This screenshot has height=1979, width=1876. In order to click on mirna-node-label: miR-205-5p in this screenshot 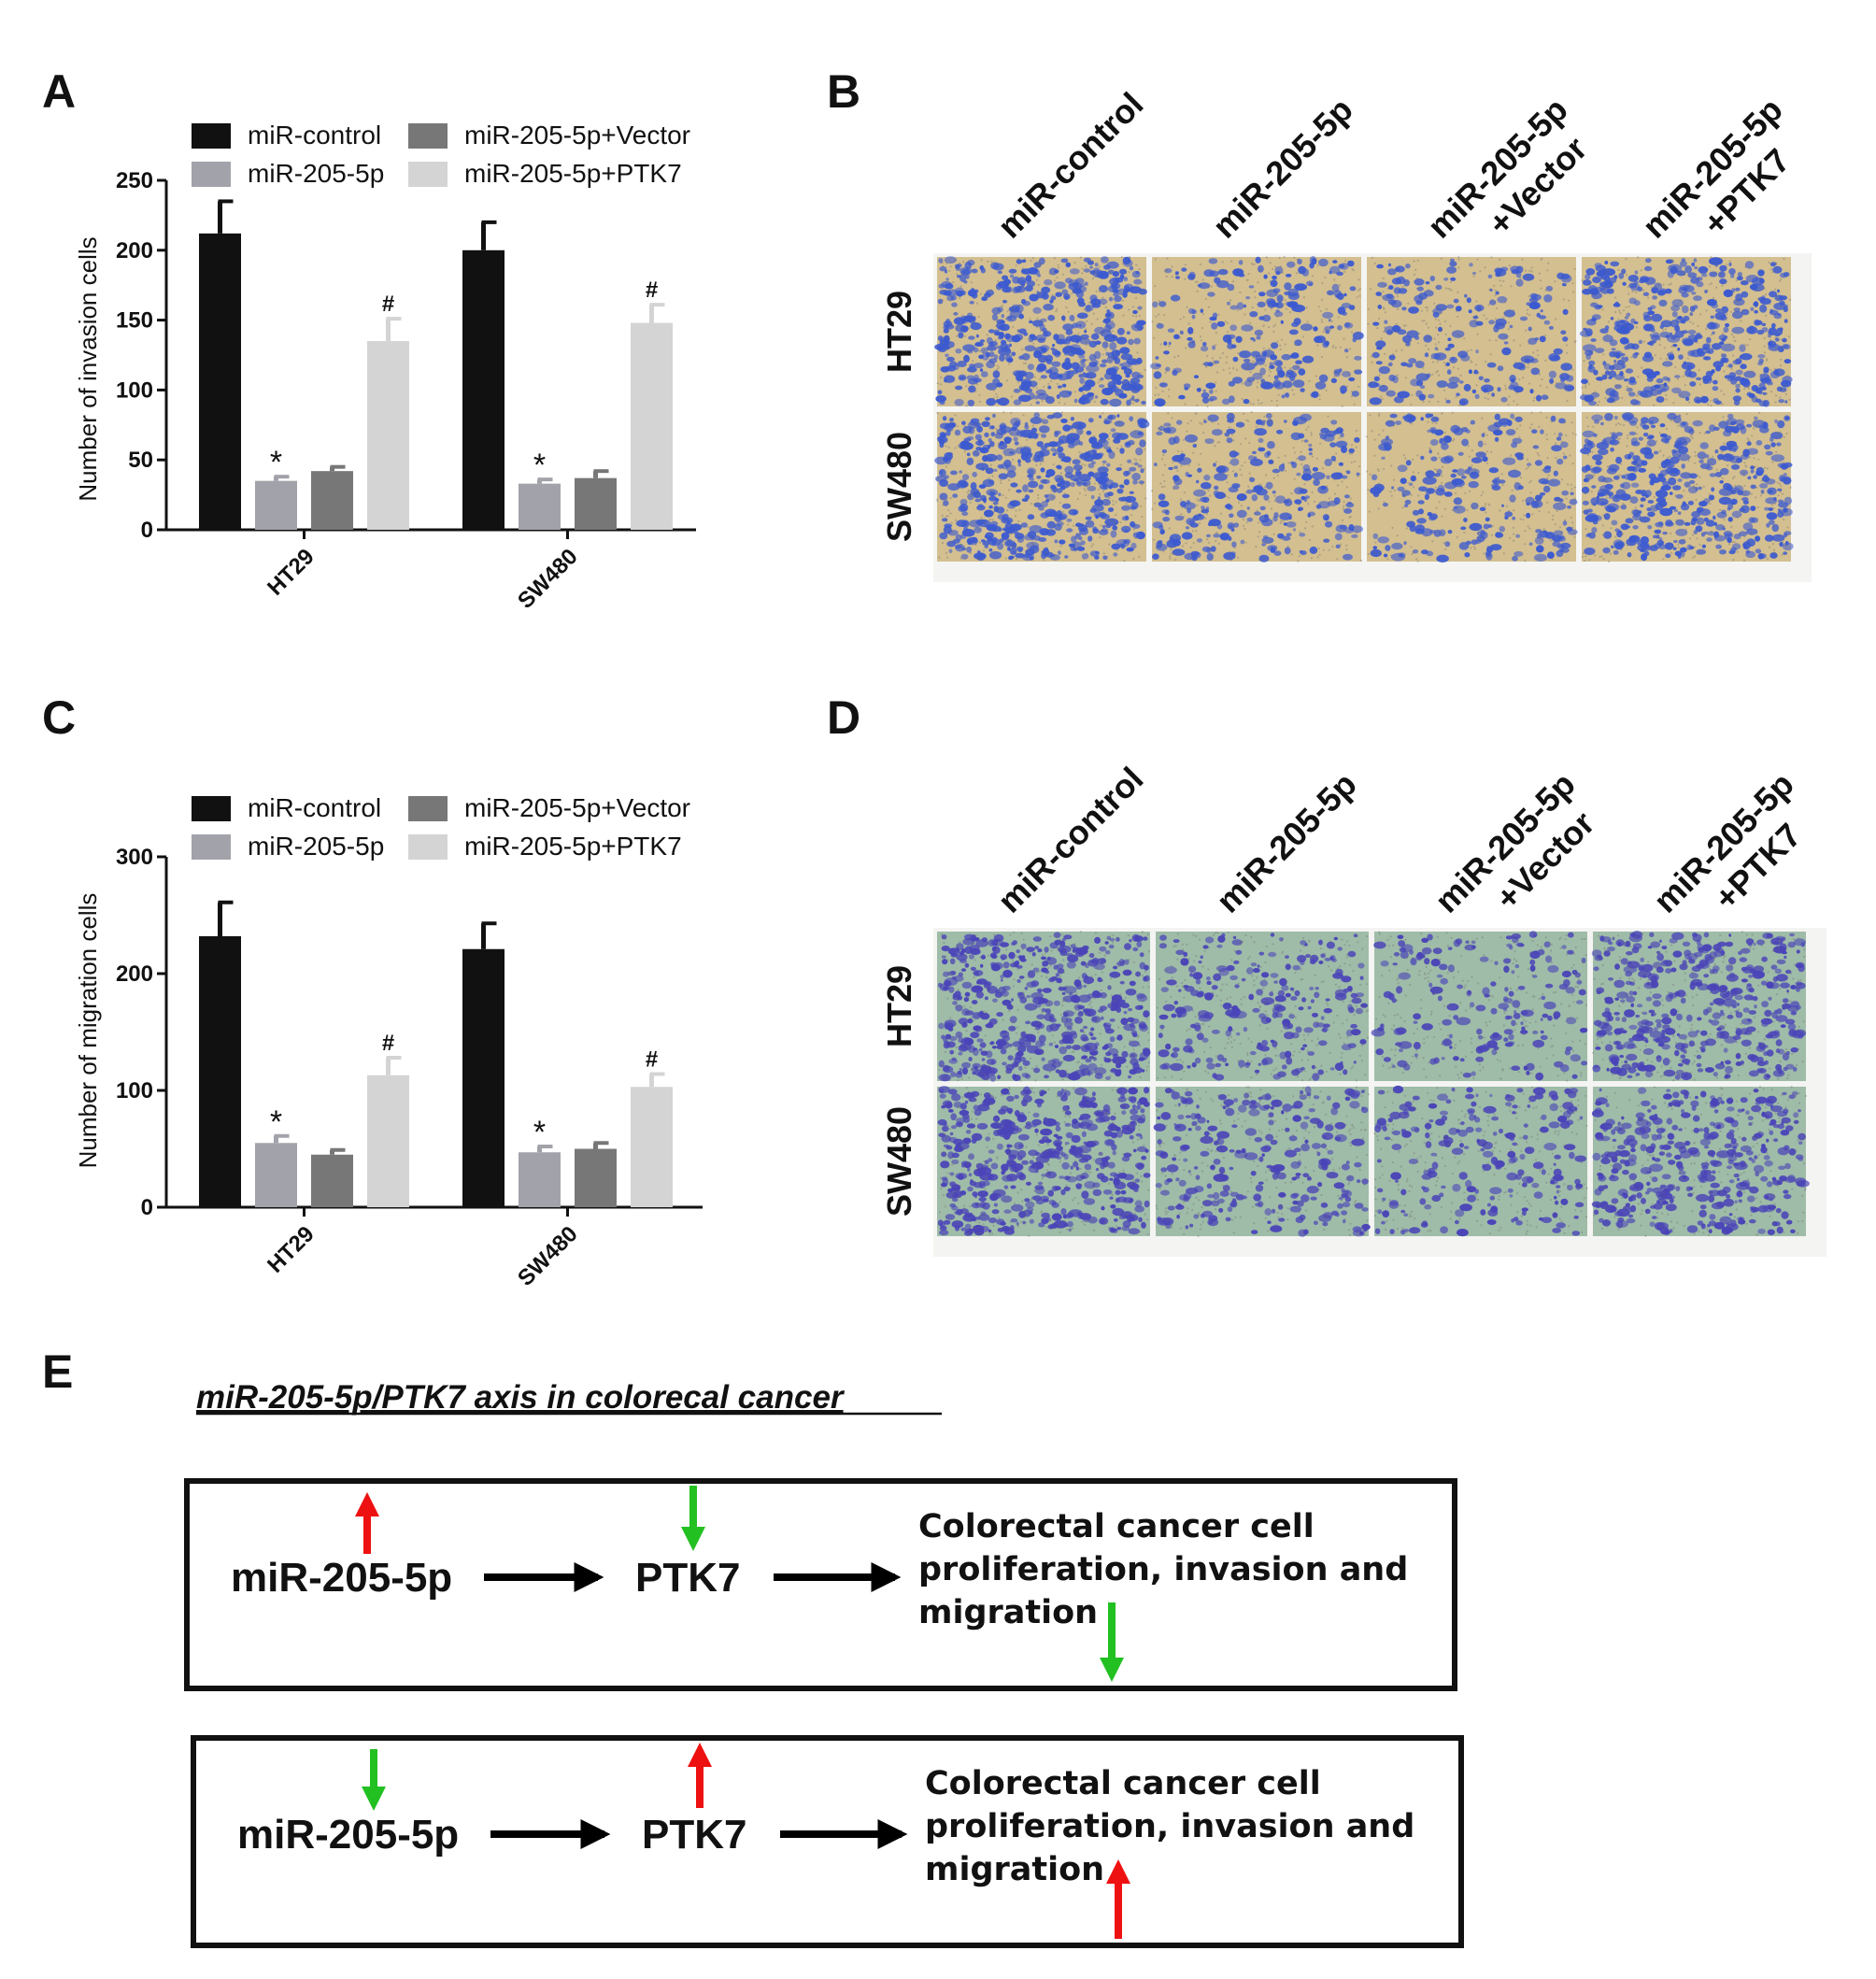, I will do `click(342, 1578)`.